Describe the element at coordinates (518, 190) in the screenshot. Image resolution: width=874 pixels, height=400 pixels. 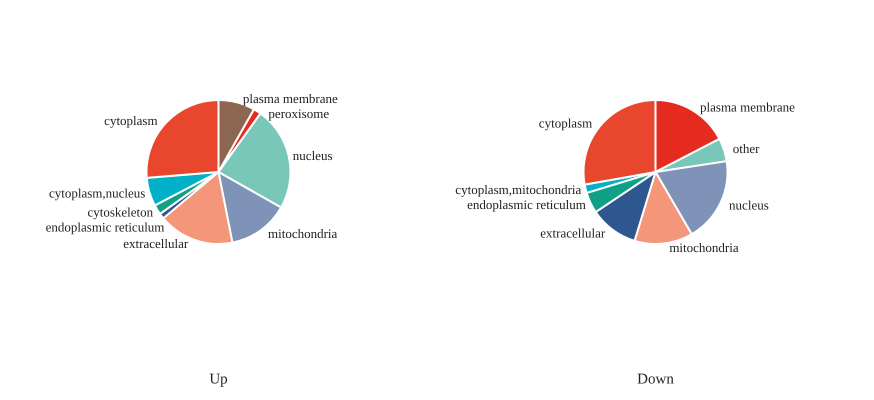
I see `slice-label: cytoplasm,mitochondria` at that location.